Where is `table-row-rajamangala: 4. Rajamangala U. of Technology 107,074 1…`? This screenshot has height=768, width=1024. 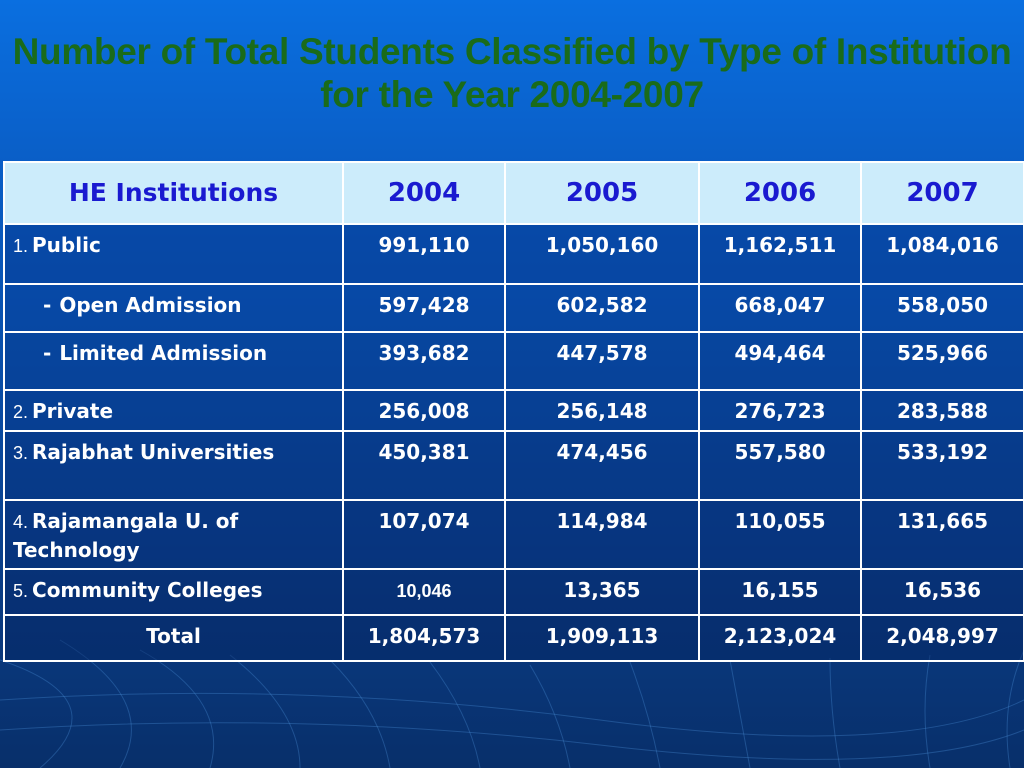
table-row-rajamangala: 4. Rajamangala U. of Technology 107,074 1… is located at coordinates (513, 534).